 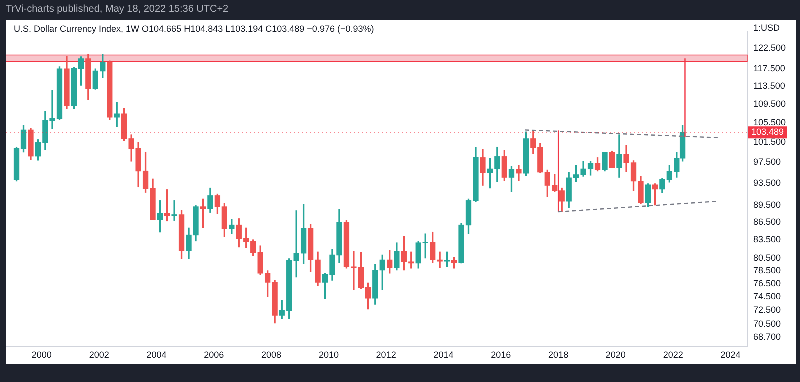 I want to click on y-tick-label: 78.500, so click(x=767, y=270).